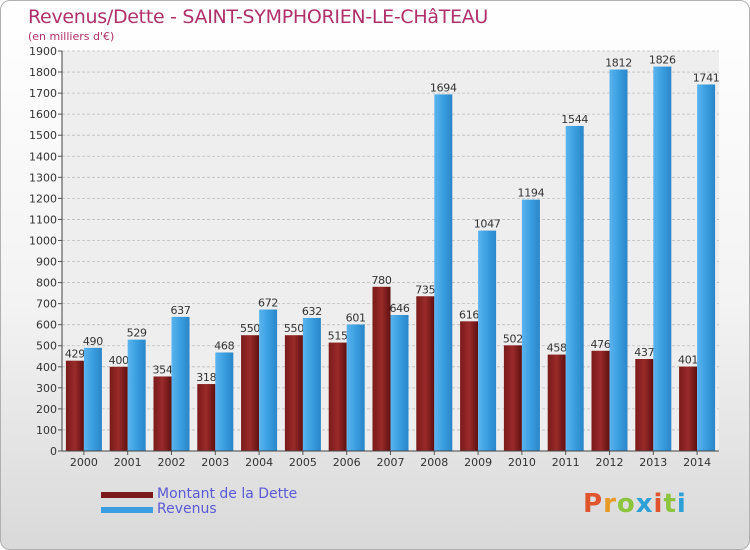 Image resolution: width=750 pixels, height=550 pixels. I want to click on x-tick-label: 2011, so click(566, 462).